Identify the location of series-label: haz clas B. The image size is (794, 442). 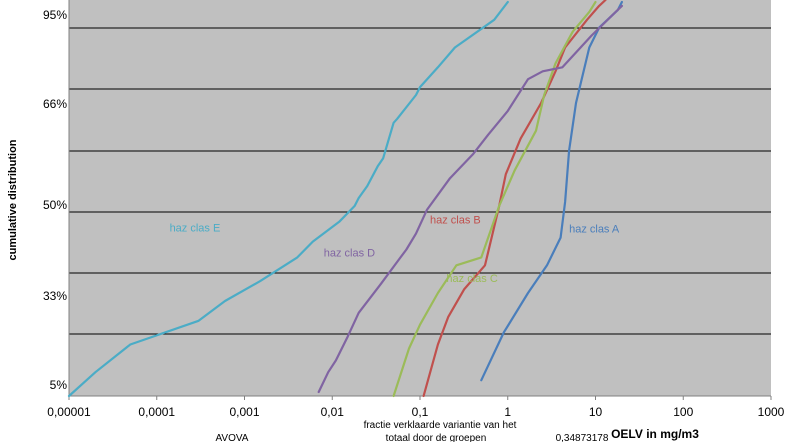
(455, 220).